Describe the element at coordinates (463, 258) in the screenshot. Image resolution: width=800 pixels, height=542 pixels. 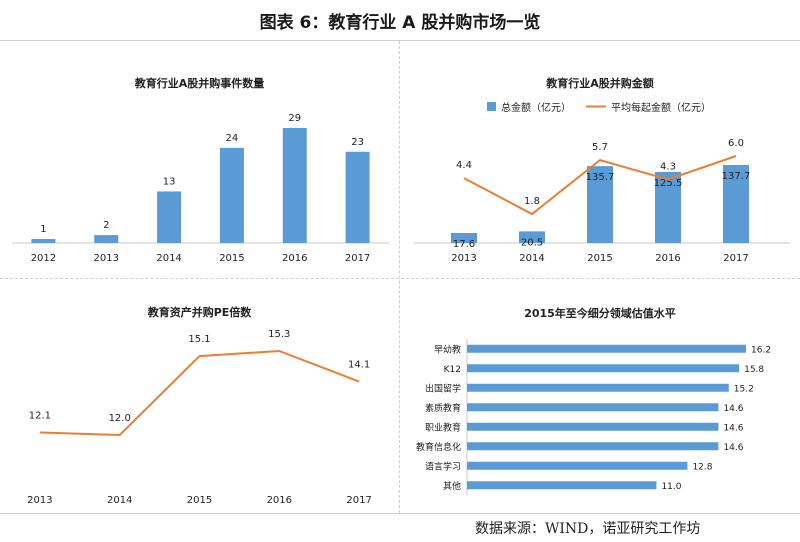
I see `amount-x-tick: 2013` at that location.